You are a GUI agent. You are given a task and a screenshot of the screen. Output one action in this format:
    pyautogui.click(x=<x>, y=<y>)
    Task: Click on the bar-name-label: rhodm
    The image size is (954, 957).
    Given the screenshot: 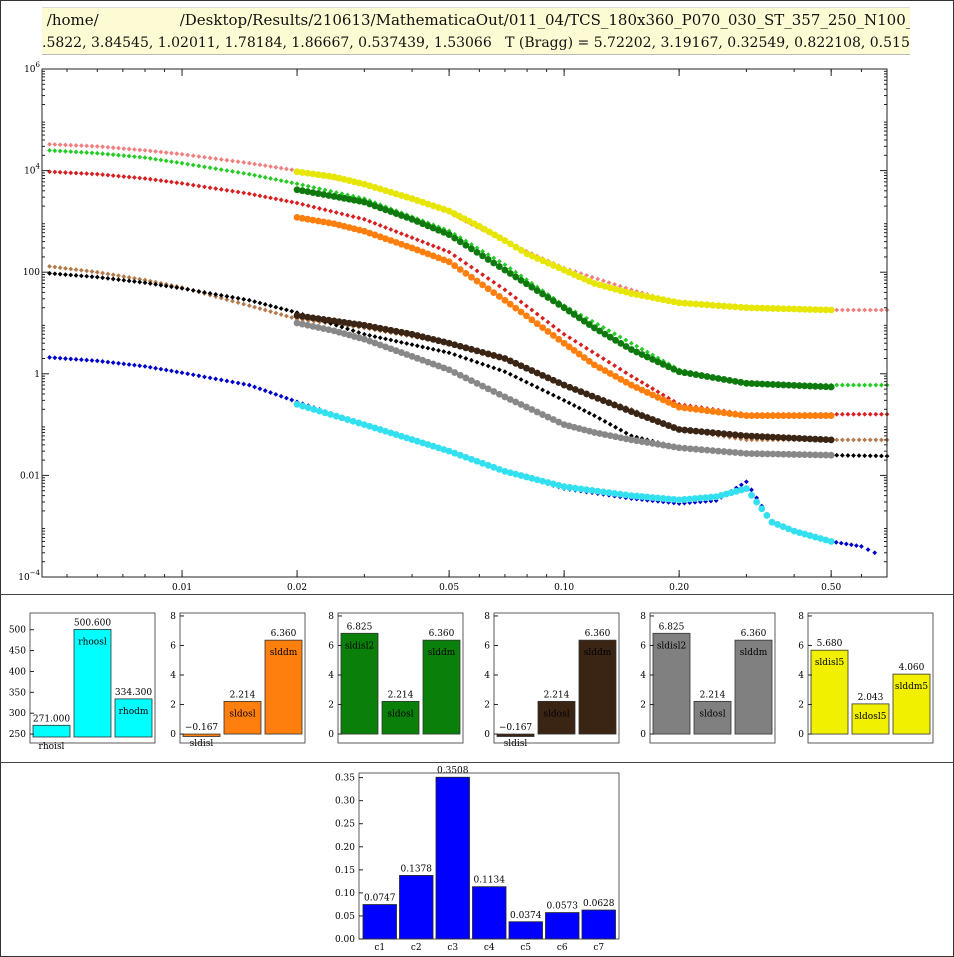 What is the action you would take?
    pyautogui.click(x=134, y=712)
    